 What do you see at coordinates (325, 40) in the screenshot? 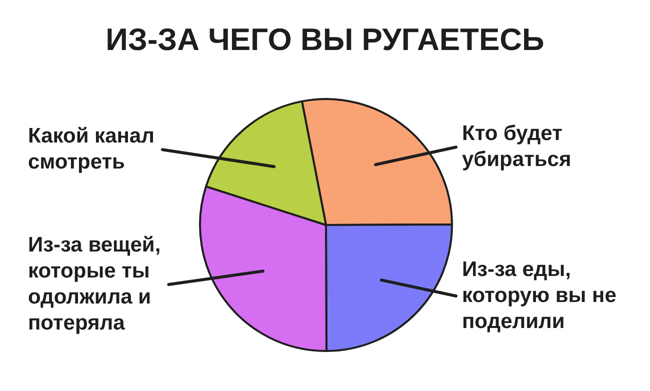
I see `chart-title: ИЗ-ЗА ЧЕГО ВЫ РУГАЕТЕСЬ` at bounding box center [325, 40].